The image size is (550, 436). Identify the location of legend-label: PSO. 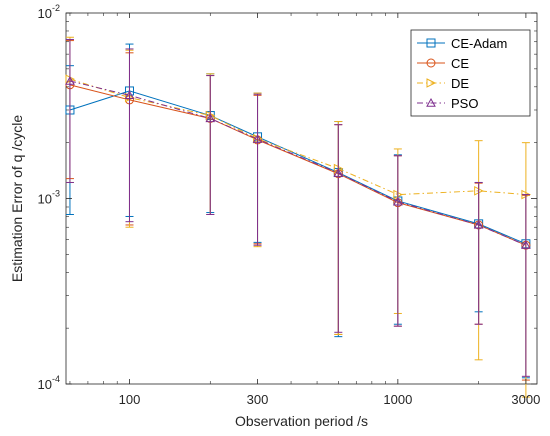
(464, 103).